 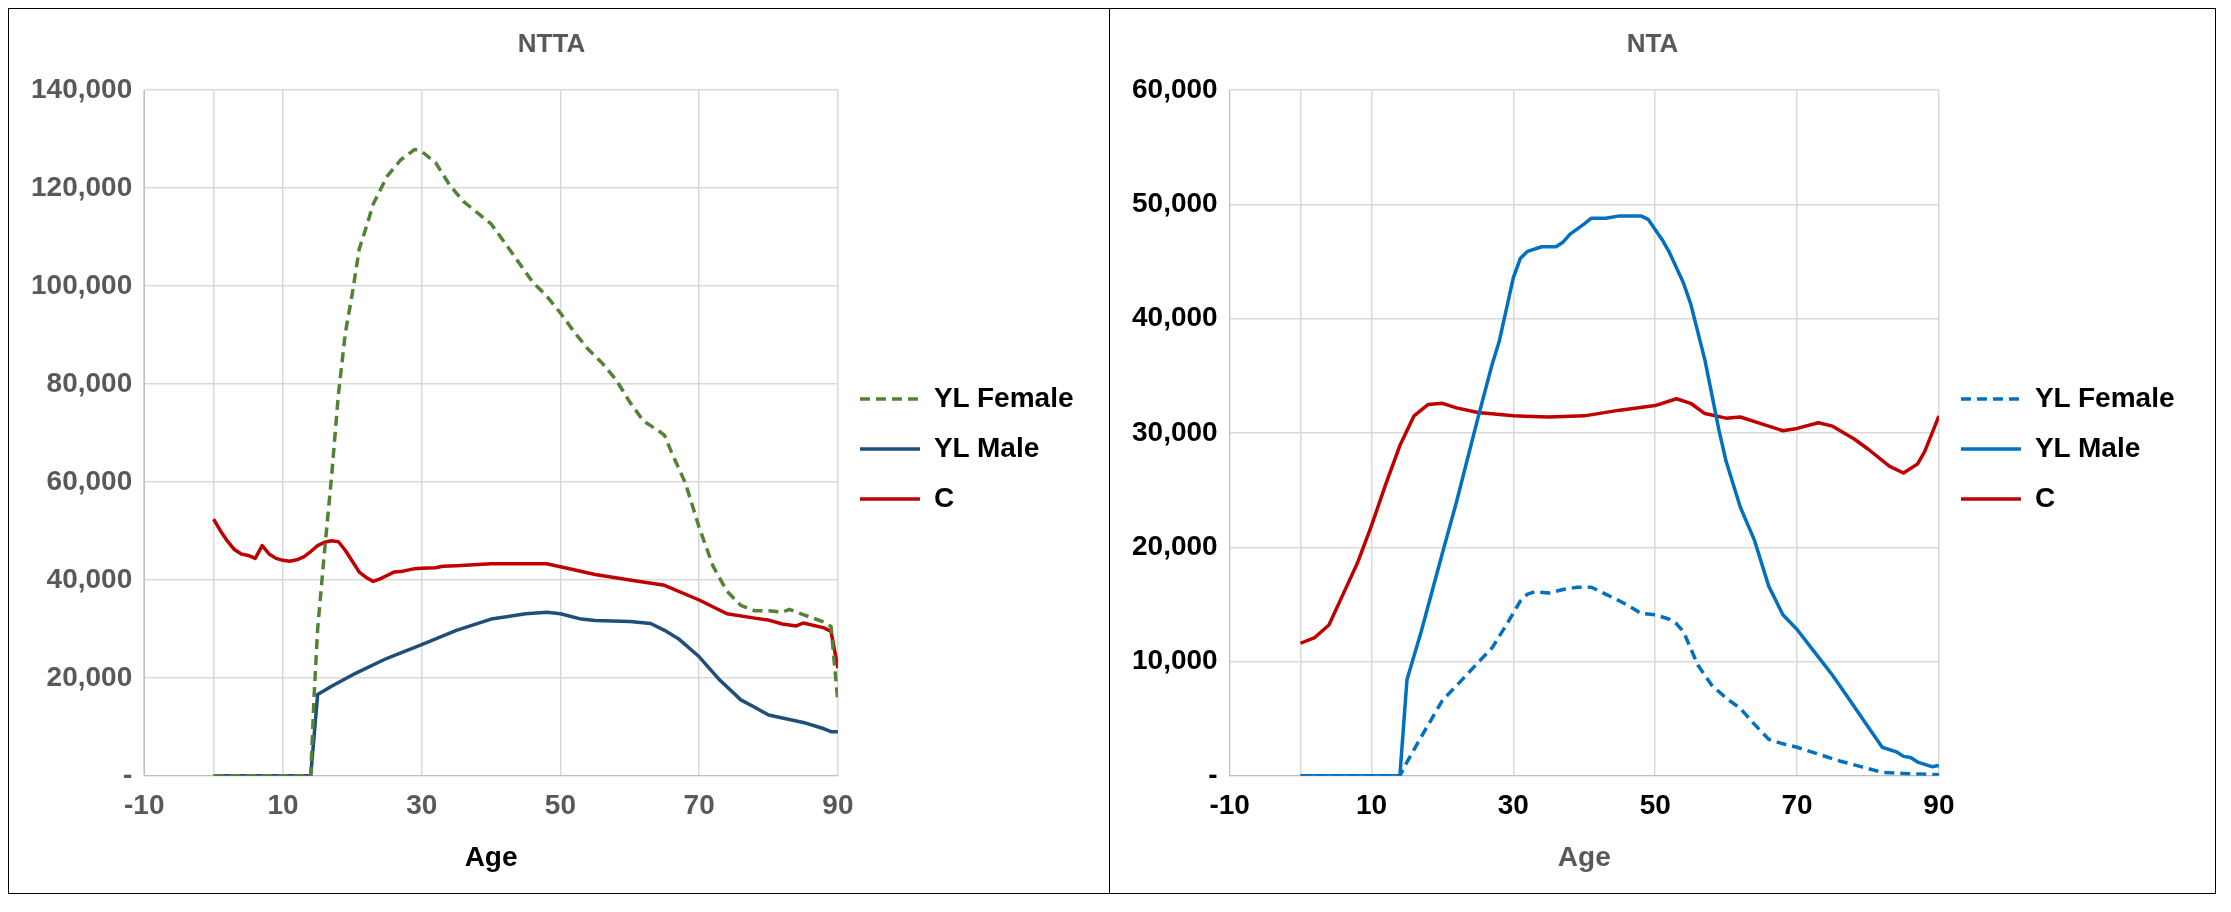 I want to click on y-tick-label: 100,000, so click(x=81, y=284).